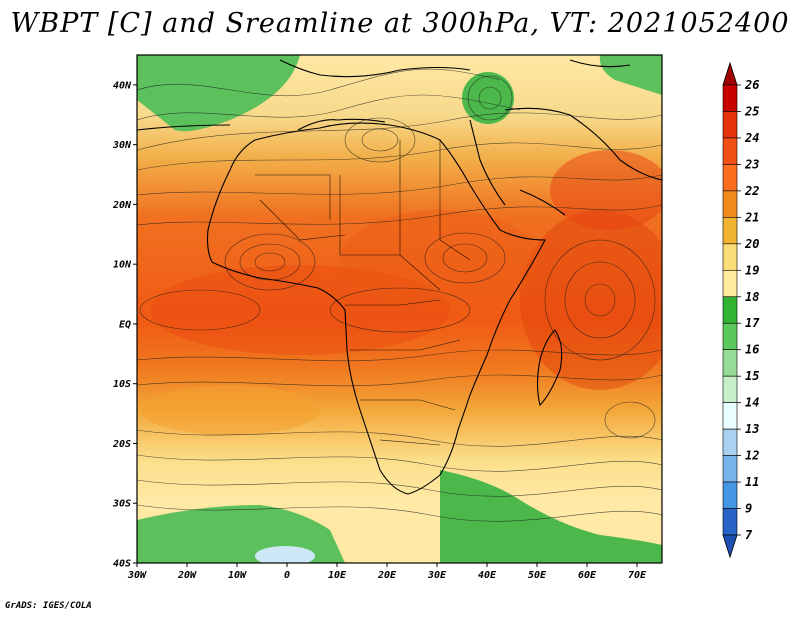 This screenshot has width=800, height=618. What do you see at coordinates (437, 575) in the screenshot?
I see `lon-label: 30E` at bounding box center [437, 575].